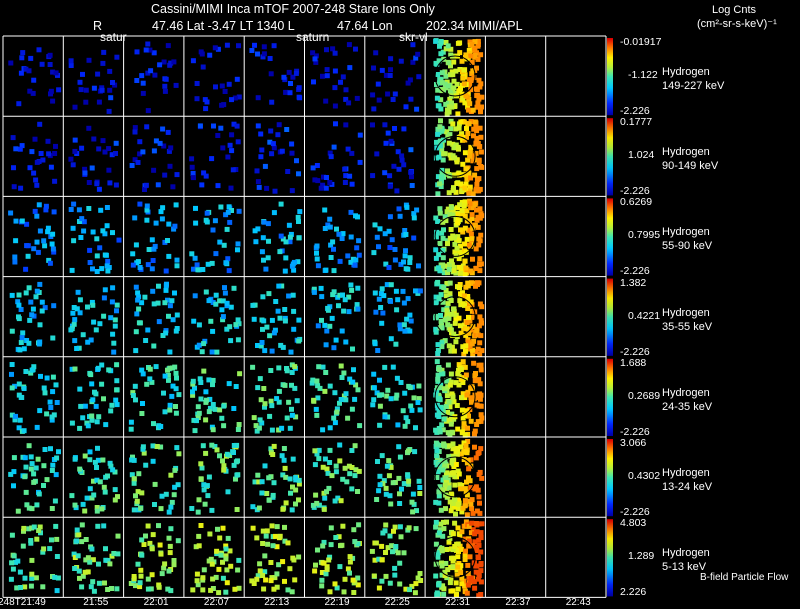 Image resolution: width=800 pixels, height=609 pixels. Describe the element at coordinates (744, 577) in the screenshot. I see `flow-label: B-field Particle Flow` at that location.